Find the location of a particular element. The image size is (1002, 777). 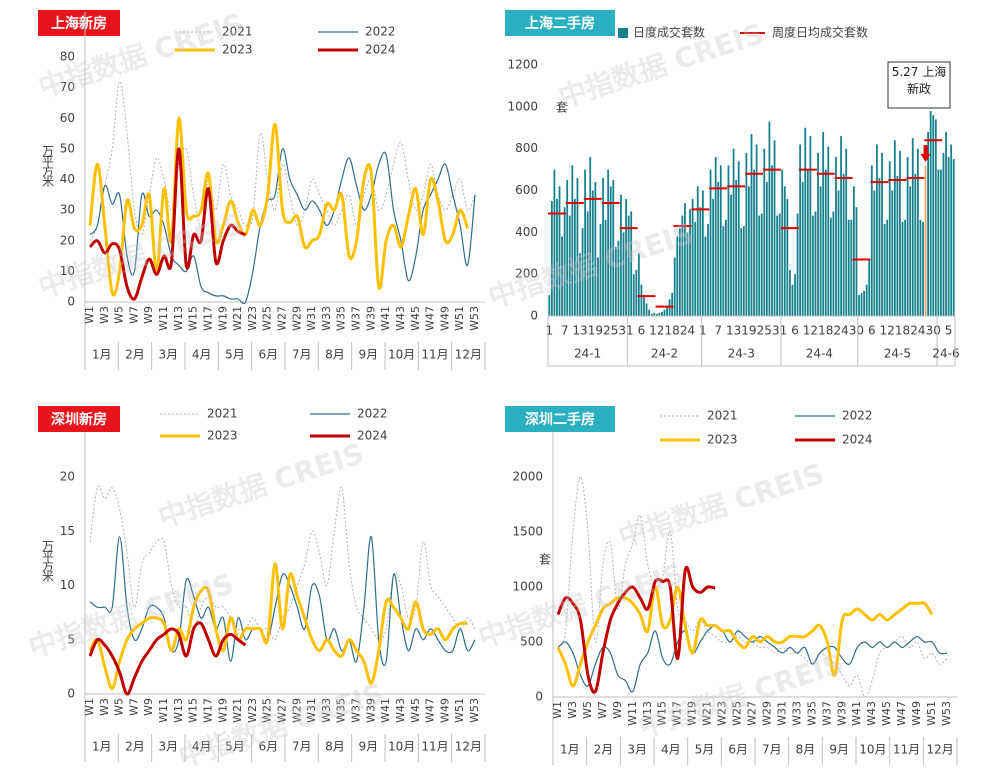

y-tick-label: 10 is located at coordinates (67, 585).